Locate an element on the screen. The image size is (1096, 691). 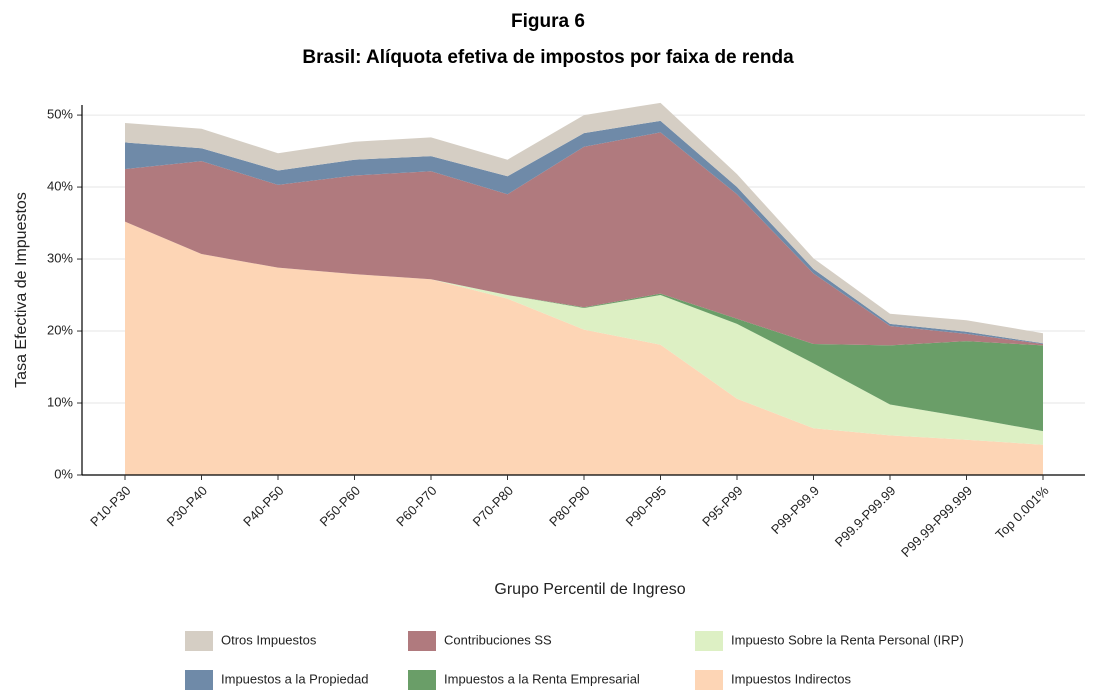
y-tick-label: 40% is located at coordinates (60, 185).